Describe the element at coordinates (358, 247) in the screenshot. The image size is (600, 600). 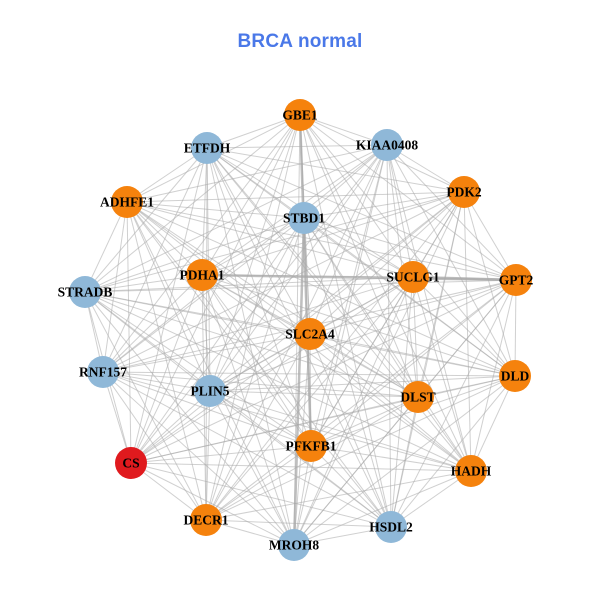
I see `edge-STBD1-SUCLG1` at that location.